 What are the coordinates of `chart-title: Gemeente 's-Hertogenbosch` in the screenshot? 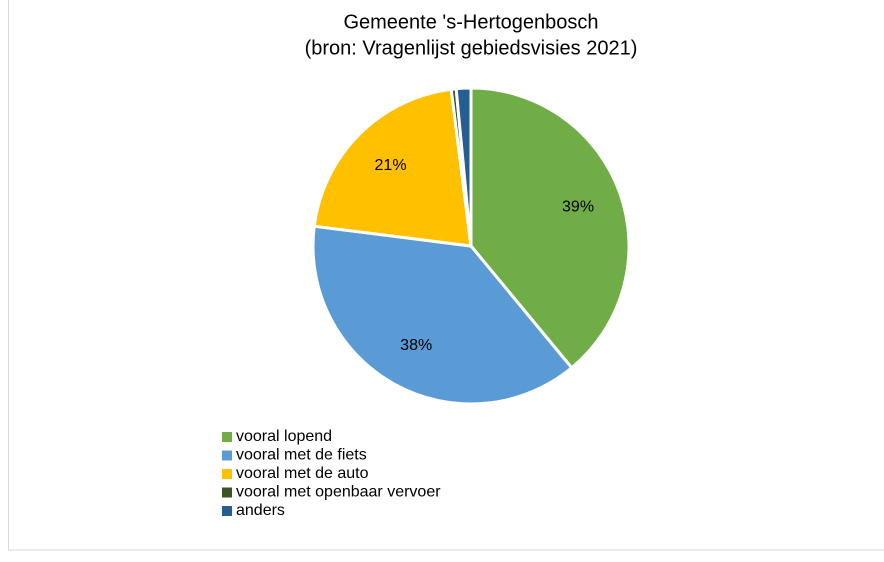 It's located at (470, 22).